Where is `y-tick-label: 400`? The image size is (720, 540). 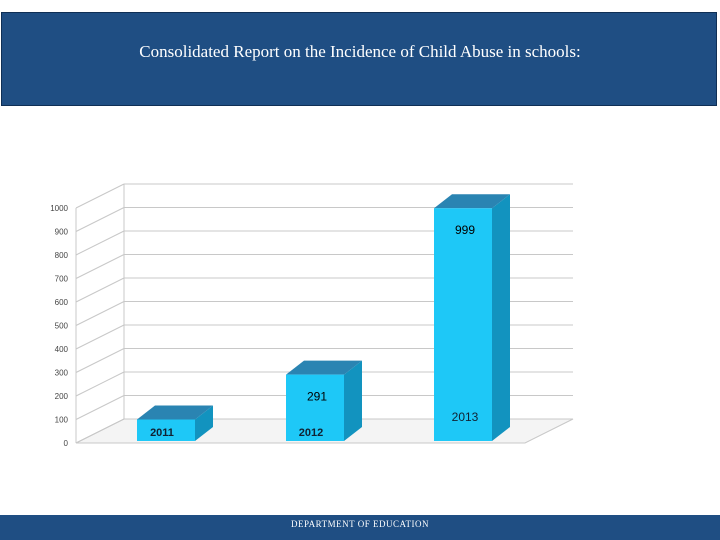
y-tick-label: 400 is located at coordinates (62, 349).